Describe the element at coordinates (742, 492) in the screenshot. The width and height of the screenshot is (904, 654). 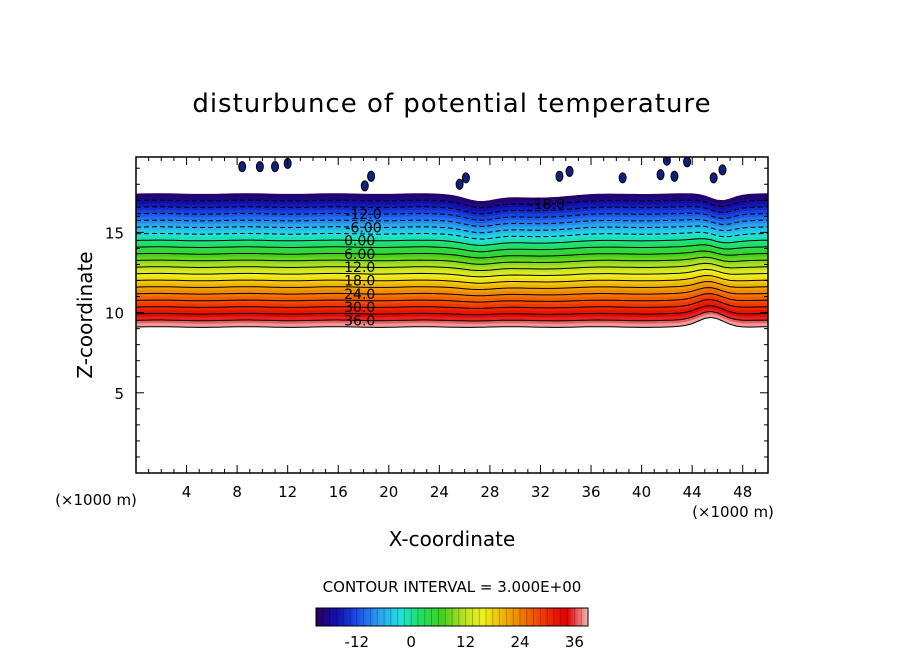
I see `x-tick-label: 48` at that location.